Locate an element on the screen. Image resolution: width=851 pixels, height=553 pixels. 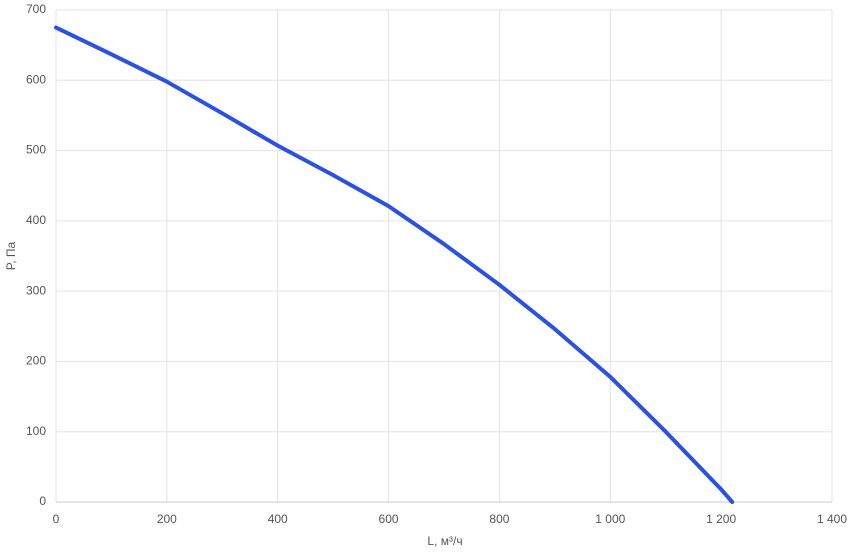
x-tick-label: 800 is located at coordinates (499, 519).